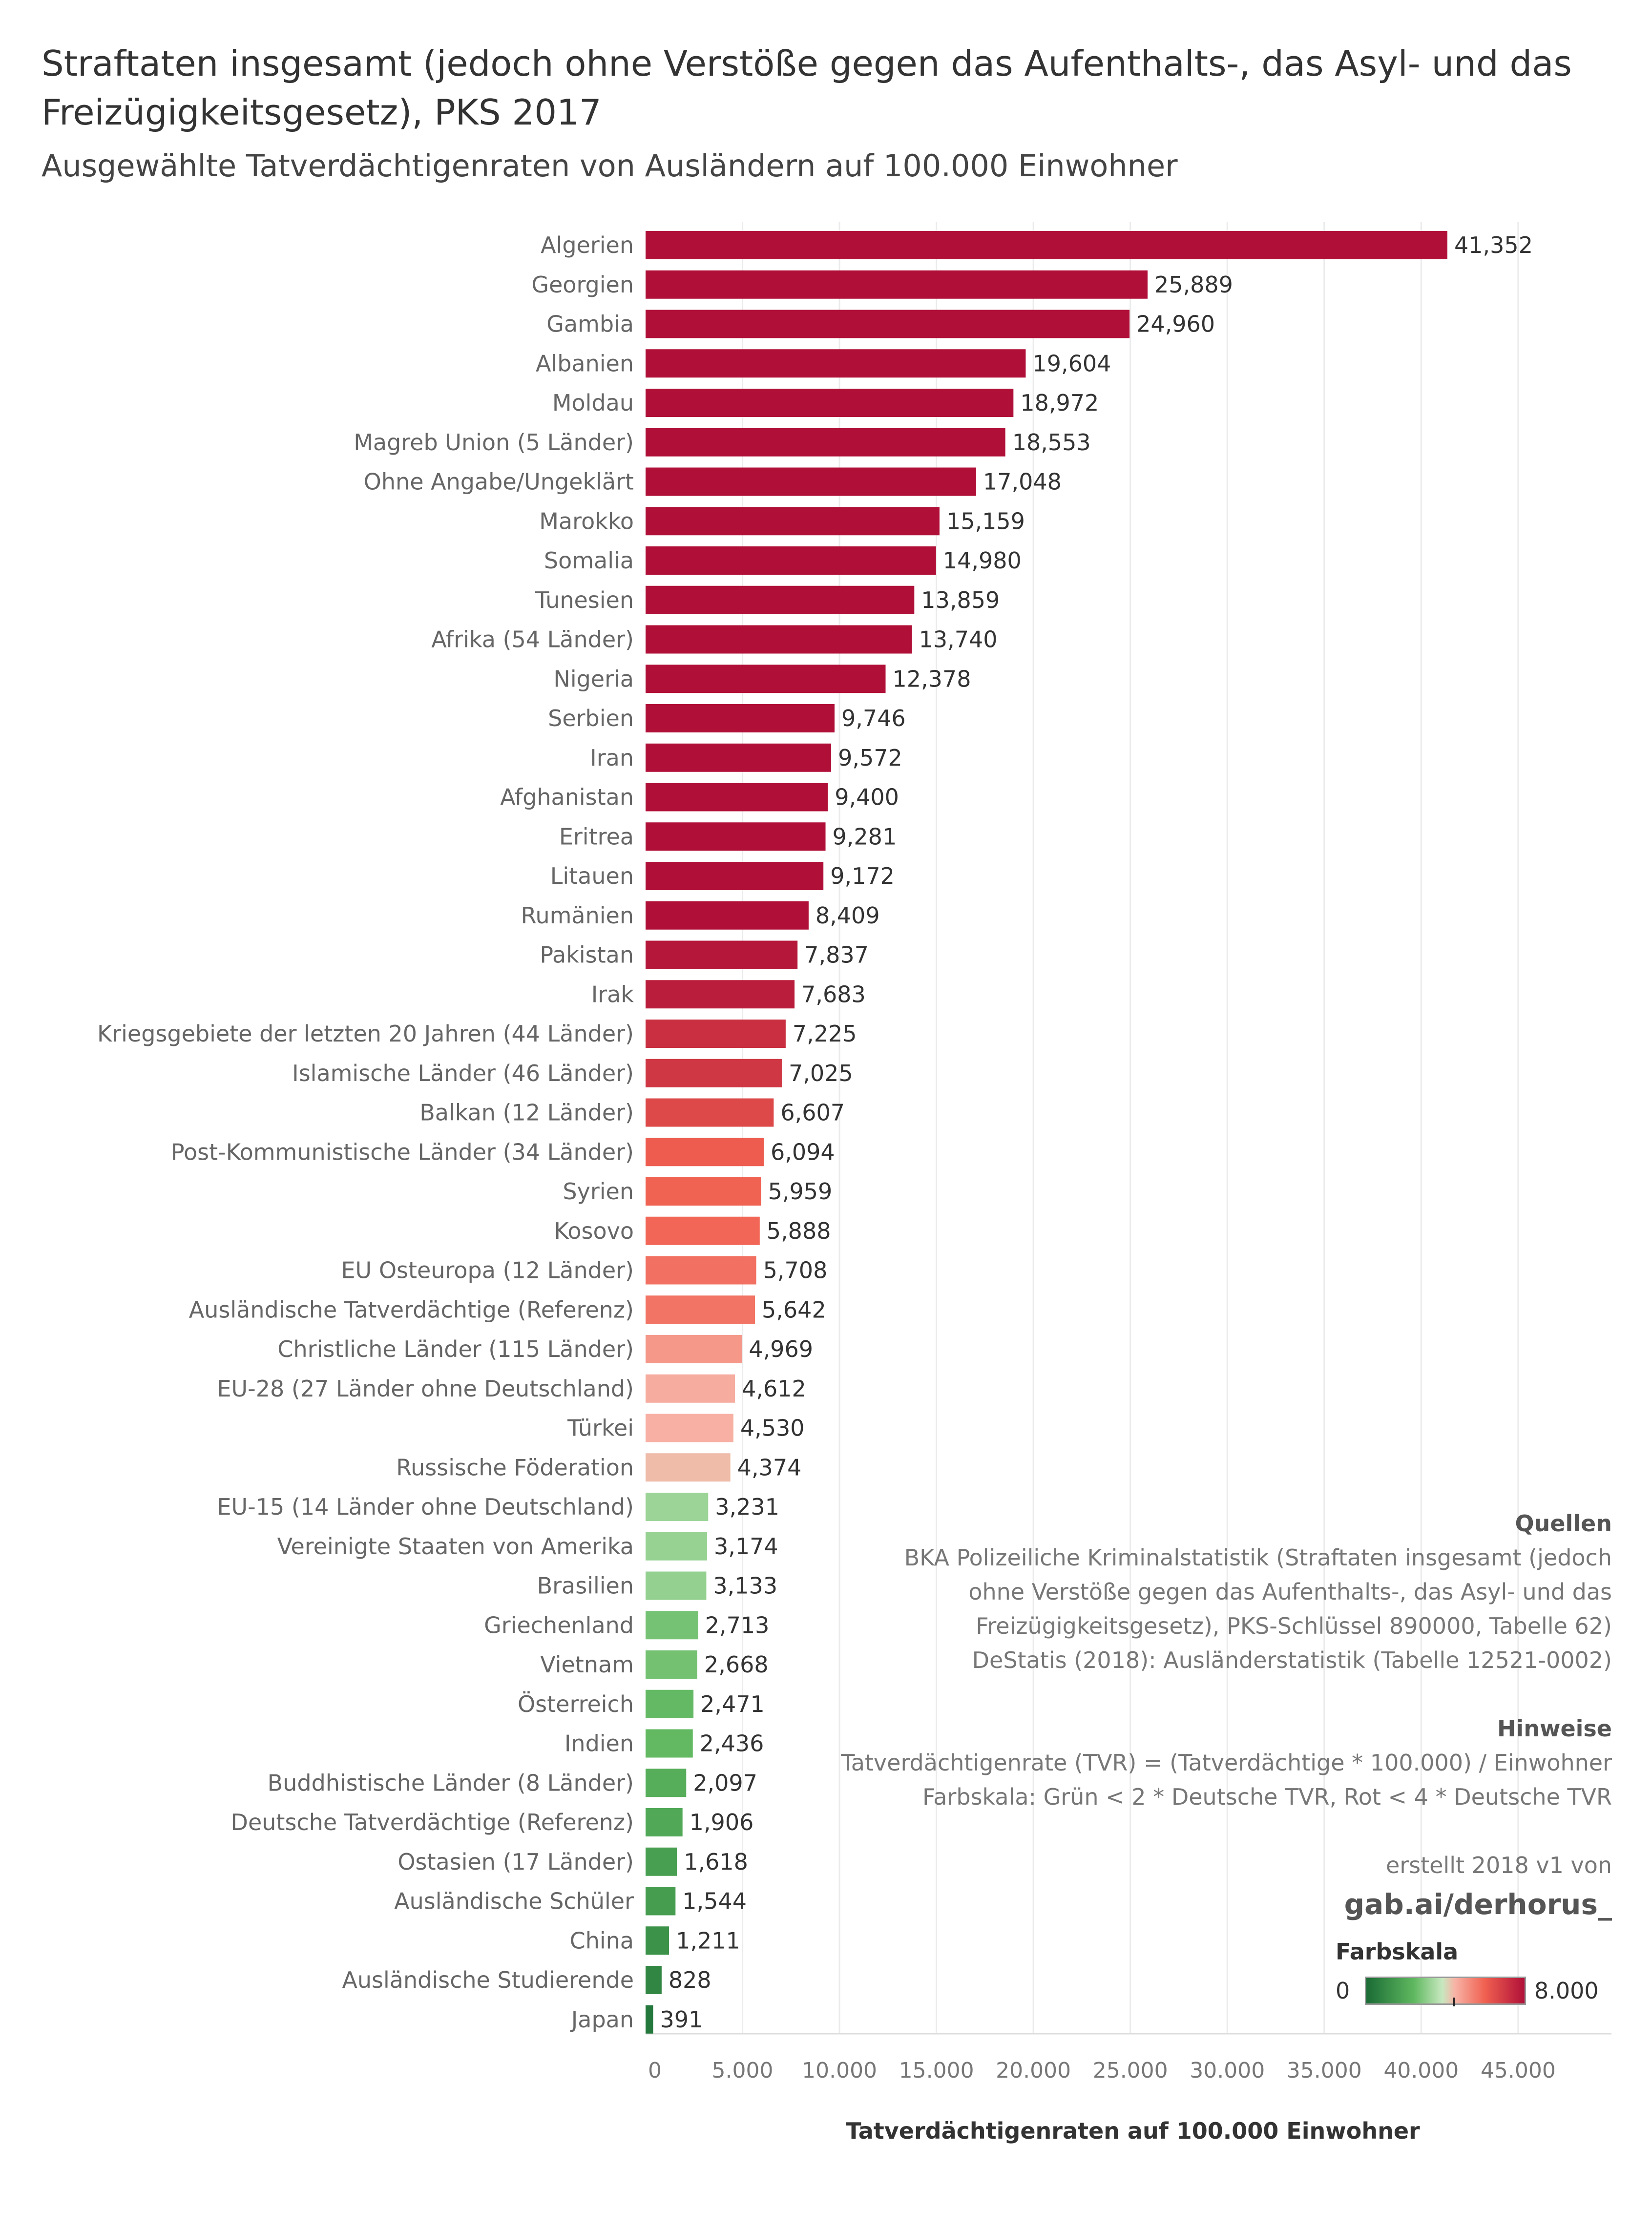 This screenshot has height=2230, width=1652. I want to click on category-label: Serbien, so click(591, 718).